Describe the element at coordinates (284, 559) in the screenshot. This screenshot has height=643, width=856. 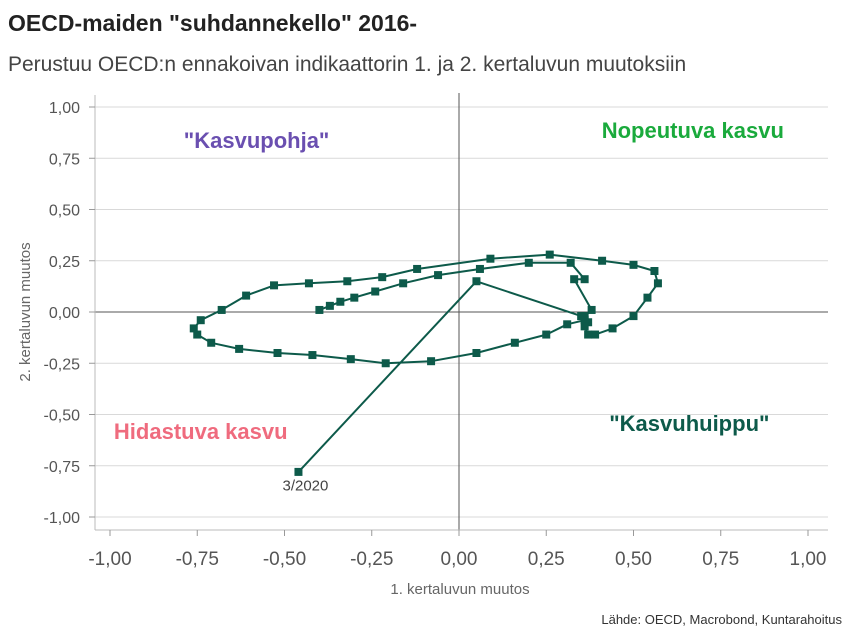
I see `x-tick-label: -0,50` at that location.